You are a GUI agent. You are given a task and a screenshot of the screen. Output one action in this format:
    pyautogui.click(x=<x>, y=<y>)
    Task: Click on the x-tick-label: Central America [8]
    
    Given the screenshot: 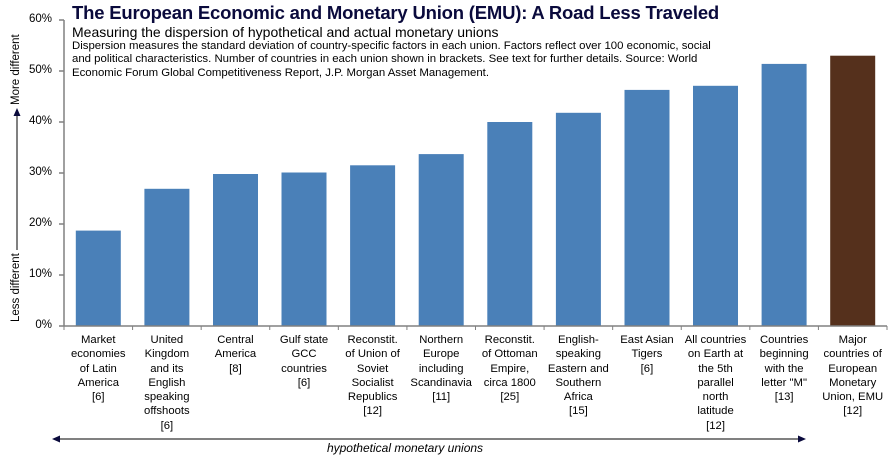 What is the action you would take?
    pyautogui.click(x=235, y=354)
    